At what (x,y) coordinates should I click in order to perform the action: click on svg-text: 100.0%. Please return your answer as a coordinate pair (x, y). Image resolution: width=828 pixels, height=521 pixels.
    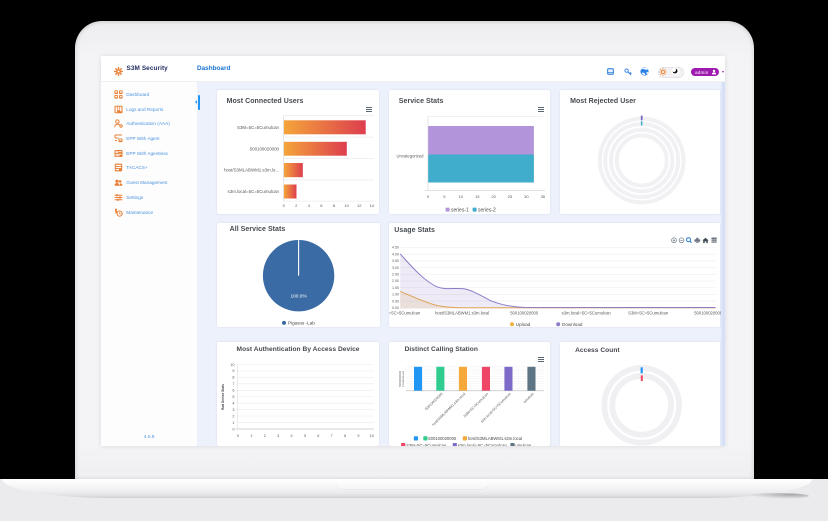
    Looking at the image, I should click on (298, 297).